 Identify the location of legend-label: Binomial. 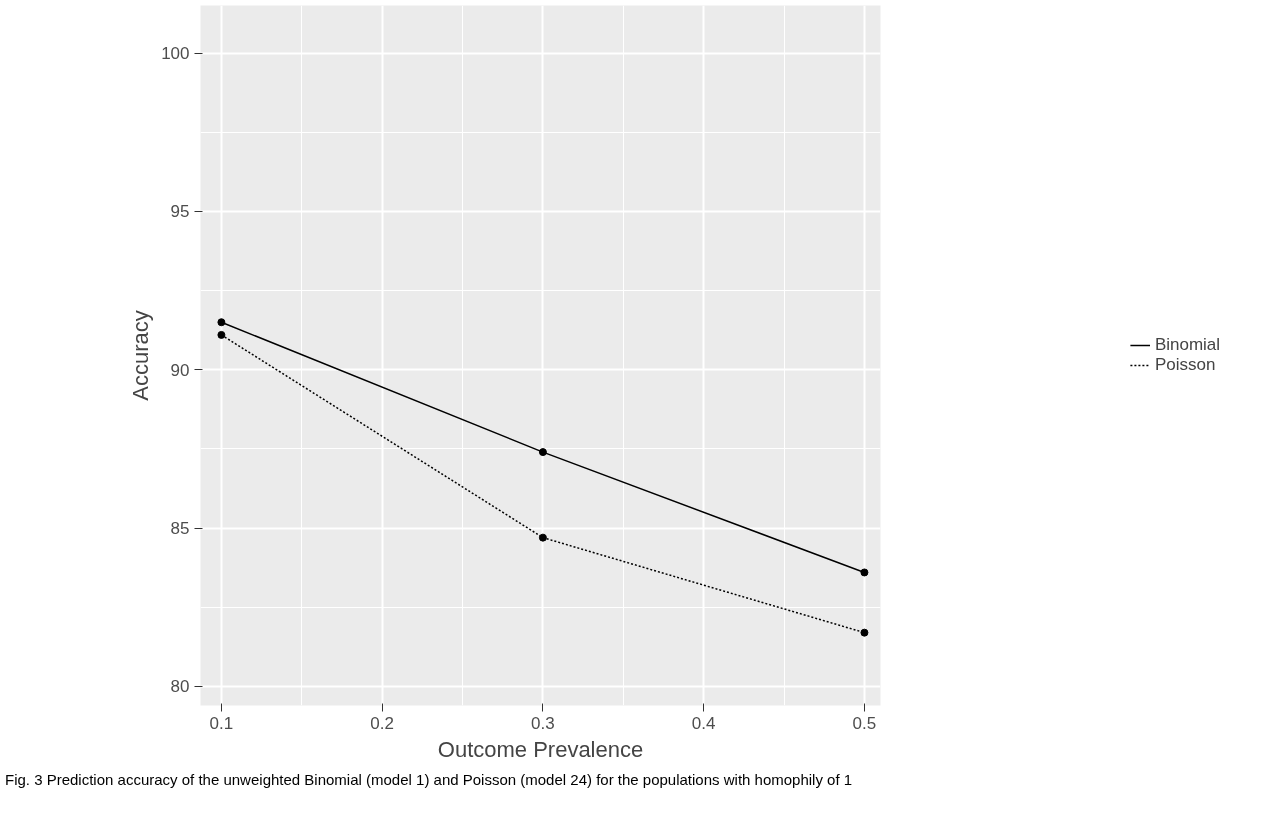
(1187, 345).